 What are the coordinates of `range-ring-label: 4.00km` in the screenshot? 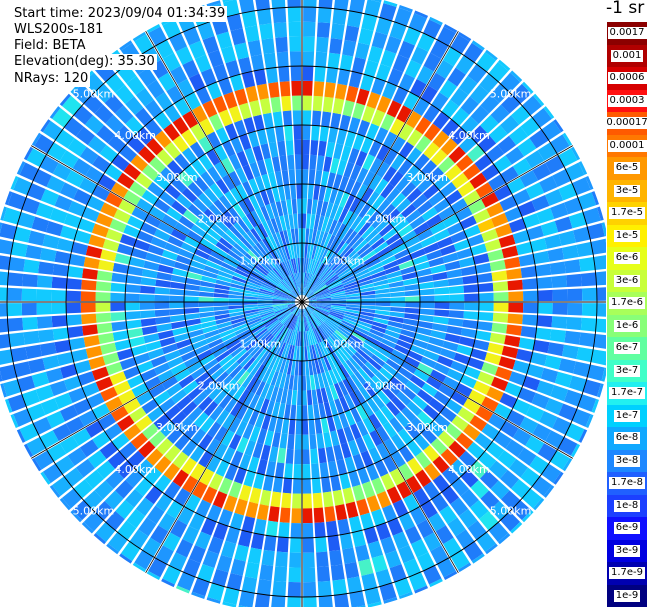 It's located at (135, 469).